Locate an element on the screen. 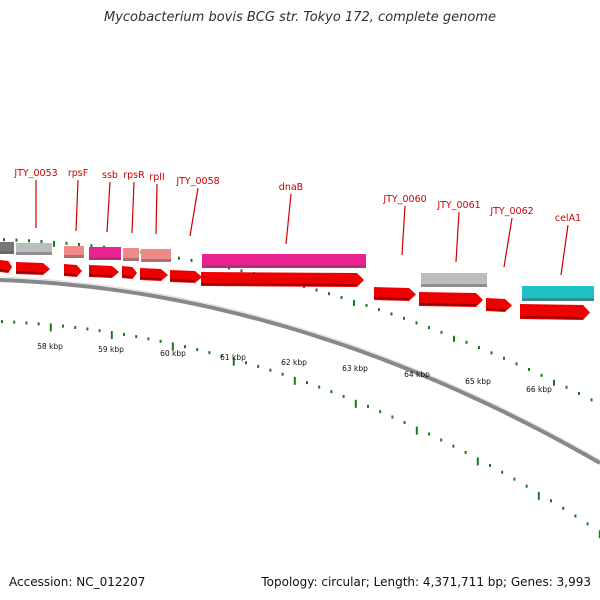 Image resolution: width=600 pixels, height=600 pixels. gene-label: celA1 is located at coordinates (568, 218).